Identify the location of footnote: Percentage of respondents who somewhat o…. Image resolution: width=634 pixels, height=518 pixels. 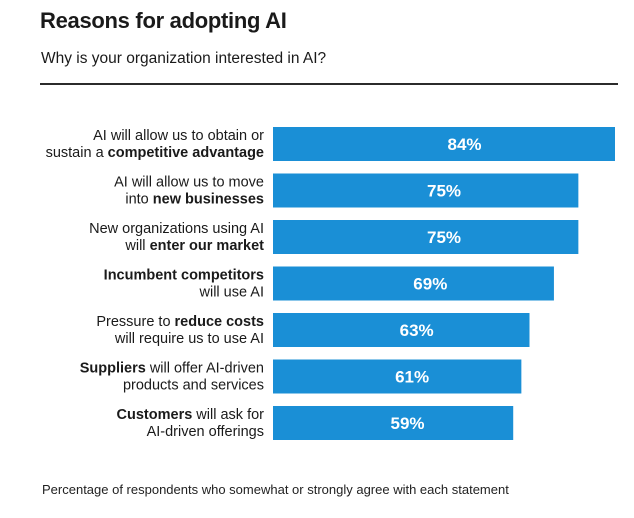
(275, 489).